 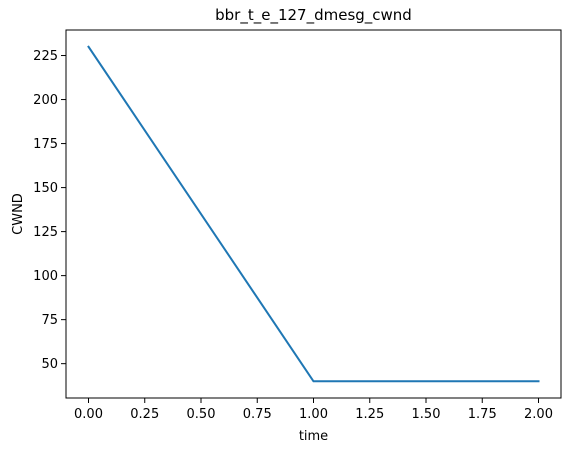 What do you see at coordinates (313, 436) in the screenshot?
I see `x-axis-label: time` at bounding box center [313, 436].